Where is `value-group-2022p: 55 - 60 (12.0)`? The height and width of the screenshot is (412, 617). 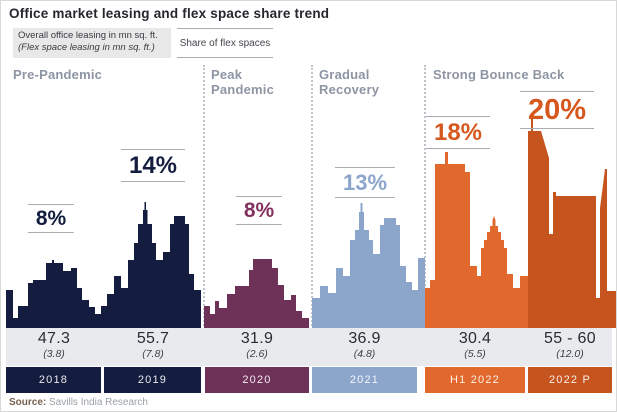
value-group-2022p: 55 - 60 (12.0) is located at coordinates (570, 345).